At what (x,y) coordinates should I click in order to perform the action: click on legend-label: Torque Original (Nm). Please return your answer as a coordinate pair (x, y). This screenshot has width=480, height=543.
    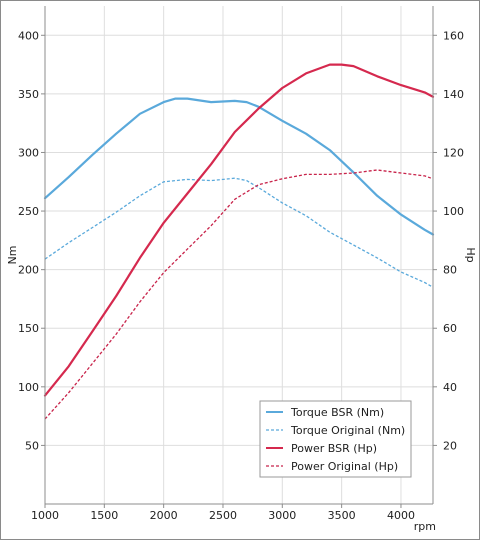
    Looking at the image, I should click on (347, 430).